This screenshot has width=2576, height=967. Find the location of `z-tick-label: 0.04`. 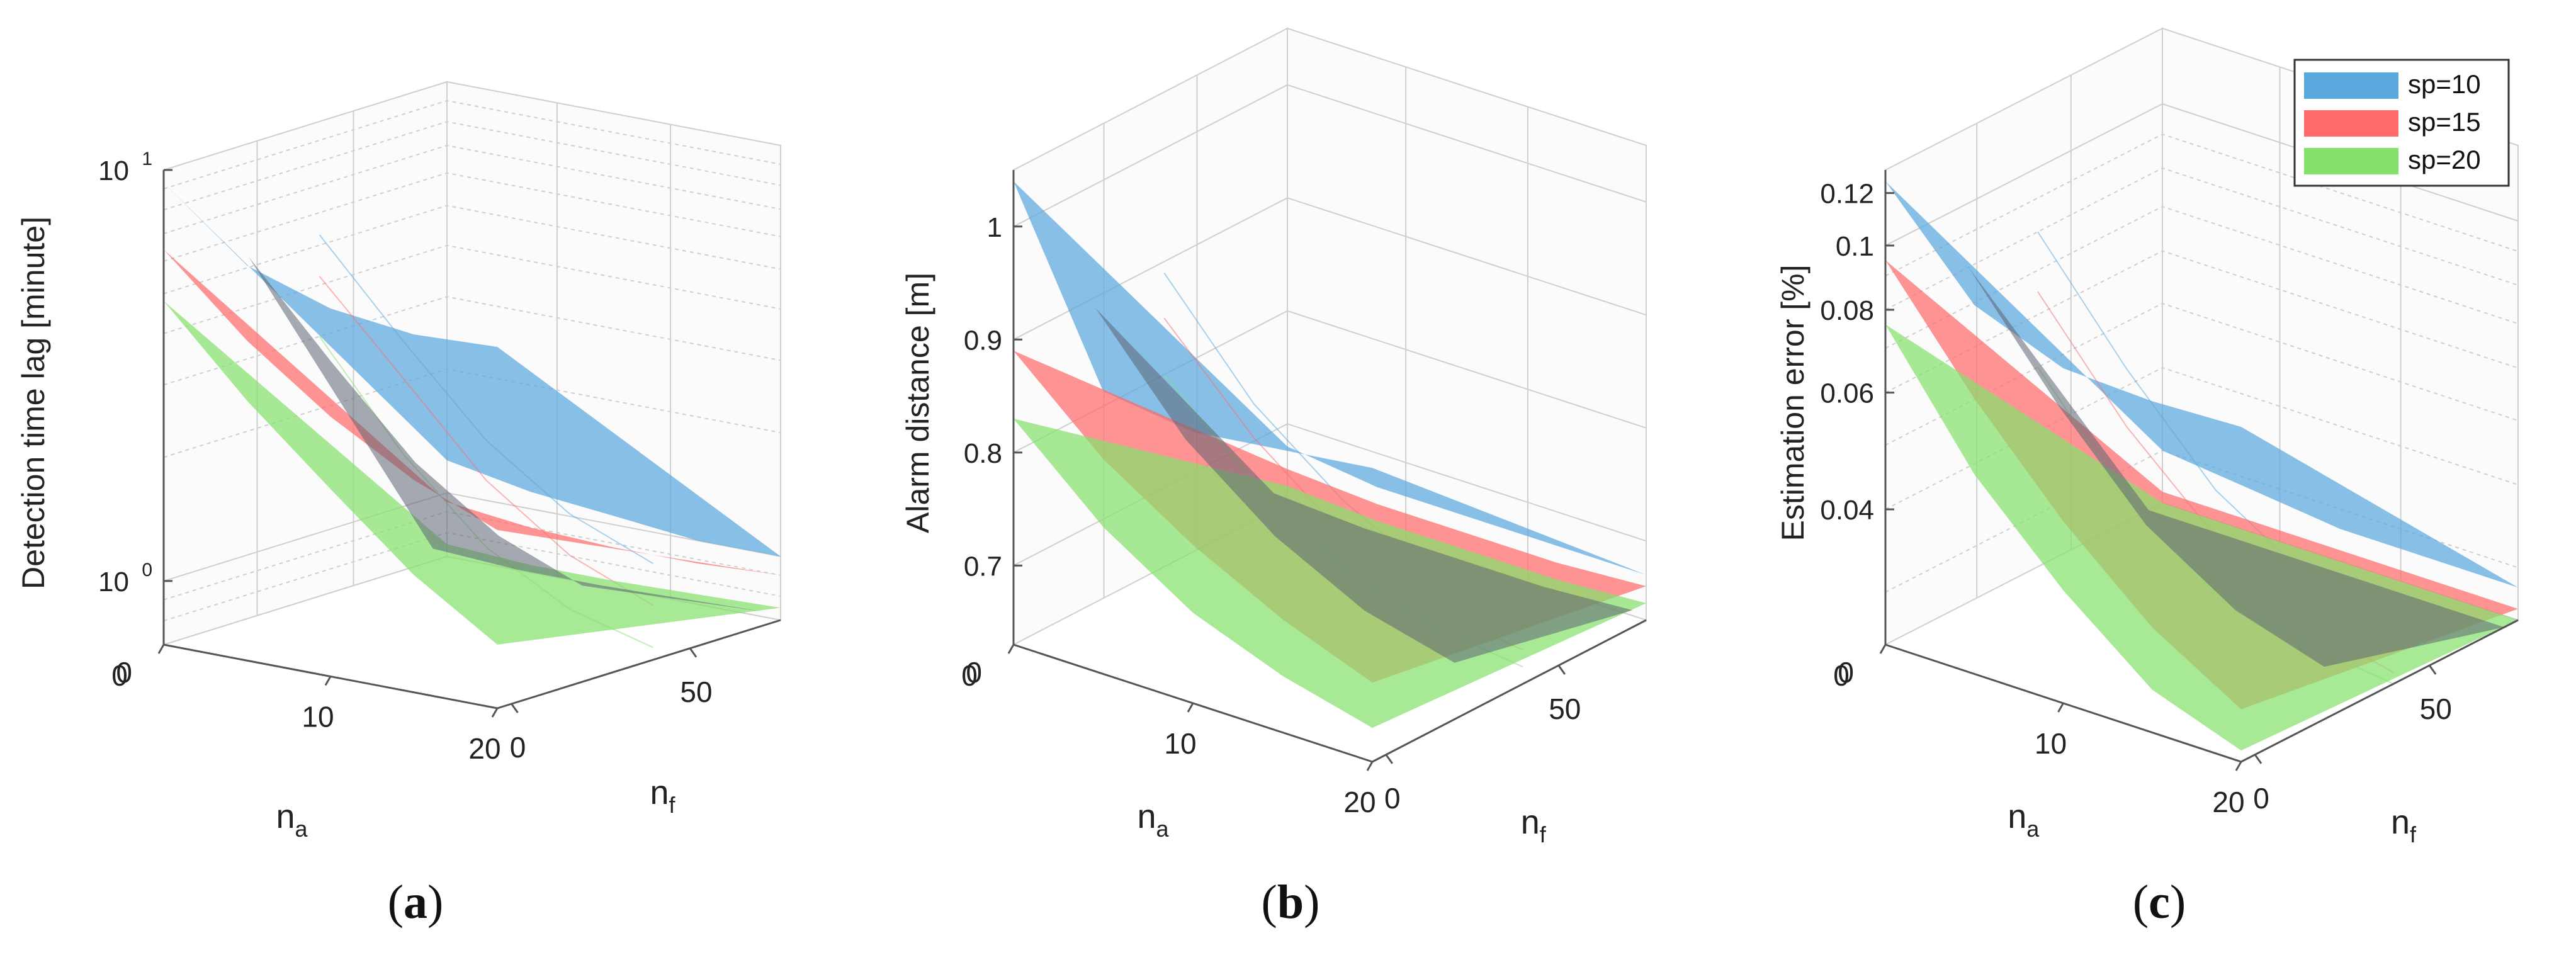

z-tick-label: 0.04 is located at coordinates (1847, 510).